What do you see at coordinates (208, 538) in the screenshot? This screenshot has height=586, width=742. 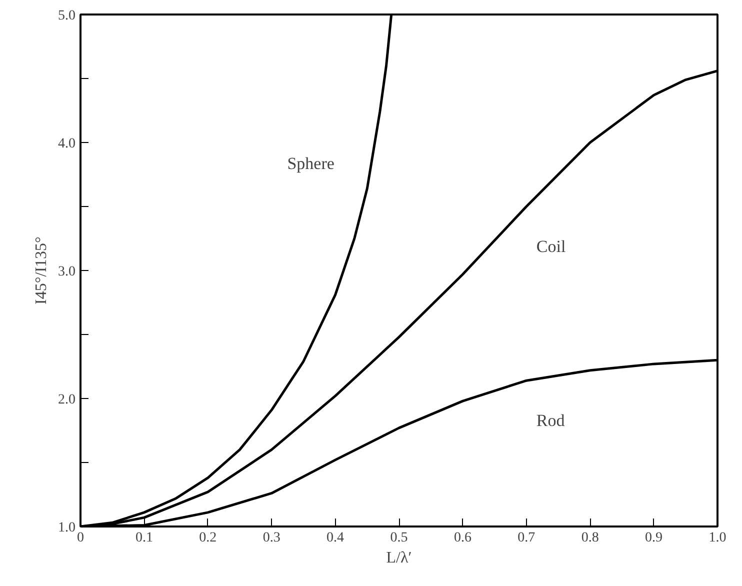 I see `x-tick-label: 0.2` at bounding box center [208, 538].